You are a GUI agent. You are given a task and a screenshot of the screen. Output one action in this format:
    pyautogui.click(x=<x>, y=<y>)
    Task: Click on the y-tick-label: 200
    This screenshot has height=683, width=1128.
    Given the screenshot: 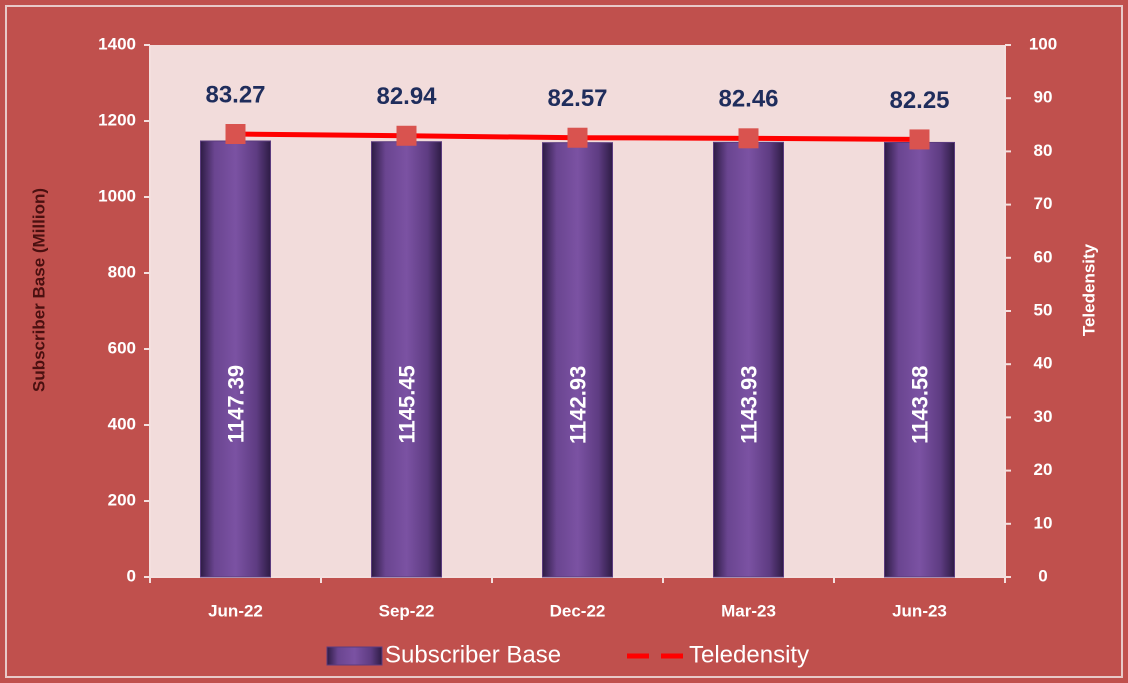 What is the action you would take?
    pyautogui.click(x=122, y=499)
    